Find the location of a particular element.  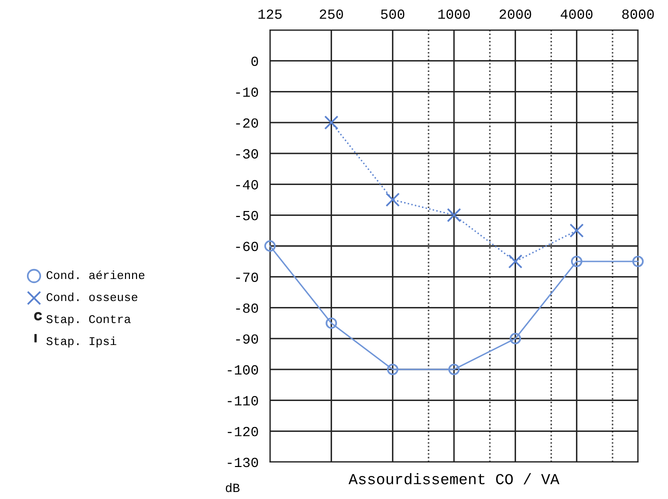

legend-label: Cond. osseuse is located at coordinates (92, 297).